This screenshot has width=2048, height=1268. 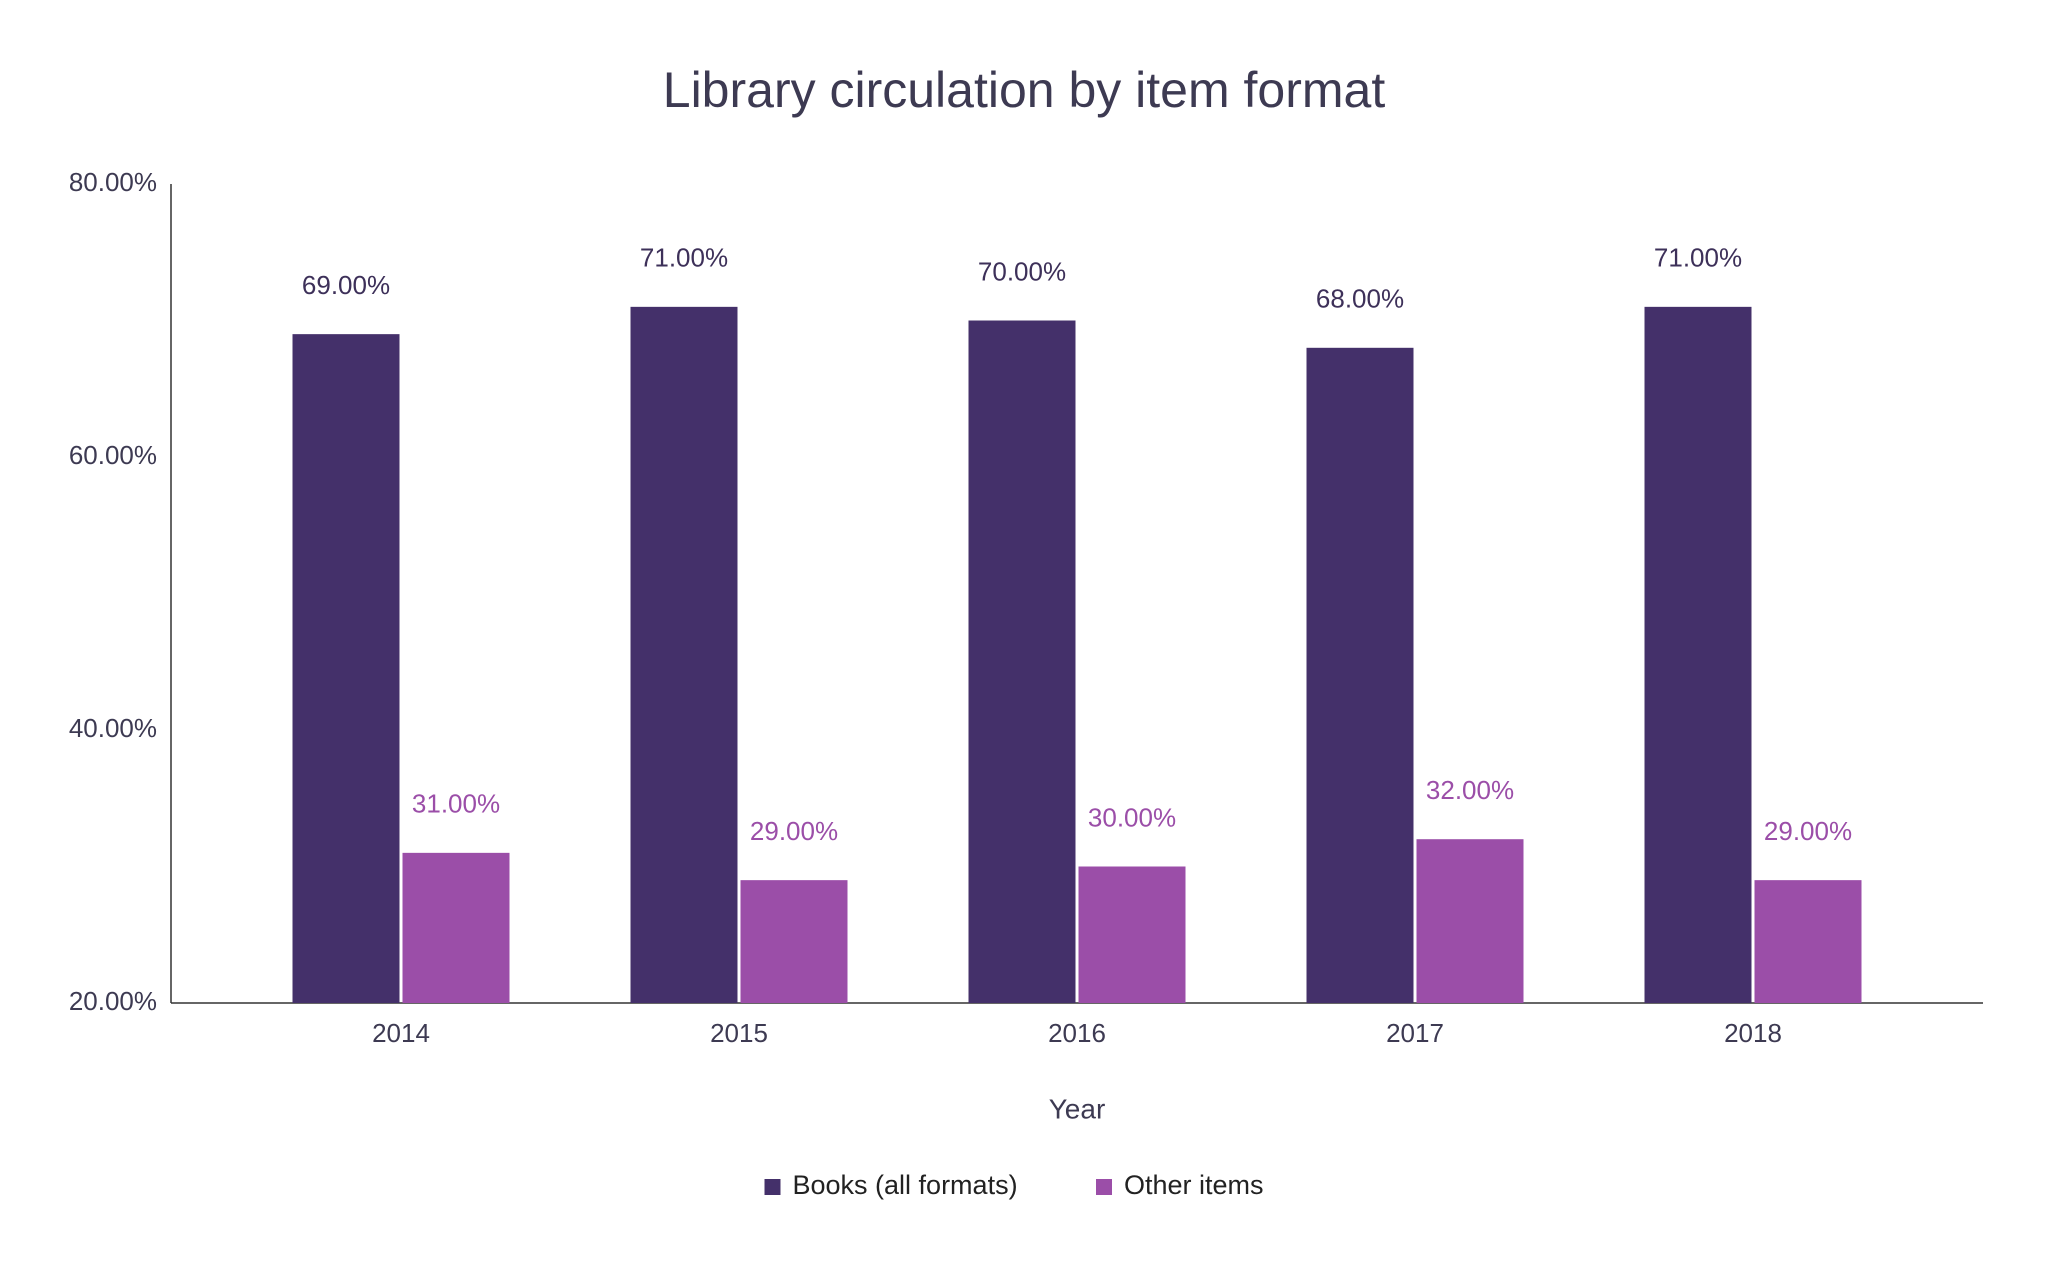 What do you see at coordinates (113, 1001) in the screenshot?
I see `y-tick-label: 20.00%` at bounding box center [113, 1001].